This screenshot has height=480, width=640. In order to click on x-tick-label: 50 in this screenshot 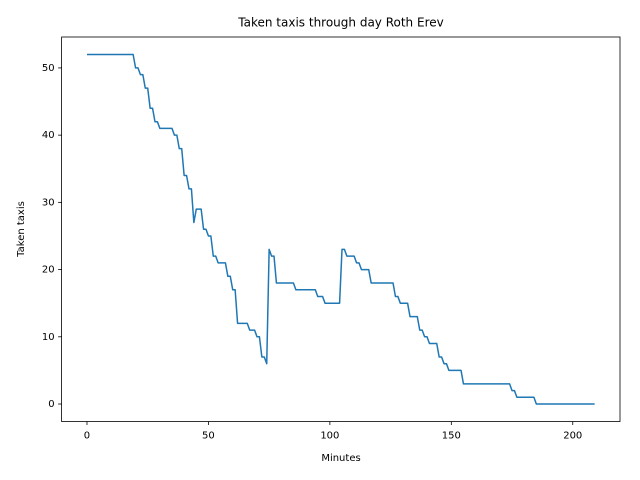, I will do `click(208, 436)`.